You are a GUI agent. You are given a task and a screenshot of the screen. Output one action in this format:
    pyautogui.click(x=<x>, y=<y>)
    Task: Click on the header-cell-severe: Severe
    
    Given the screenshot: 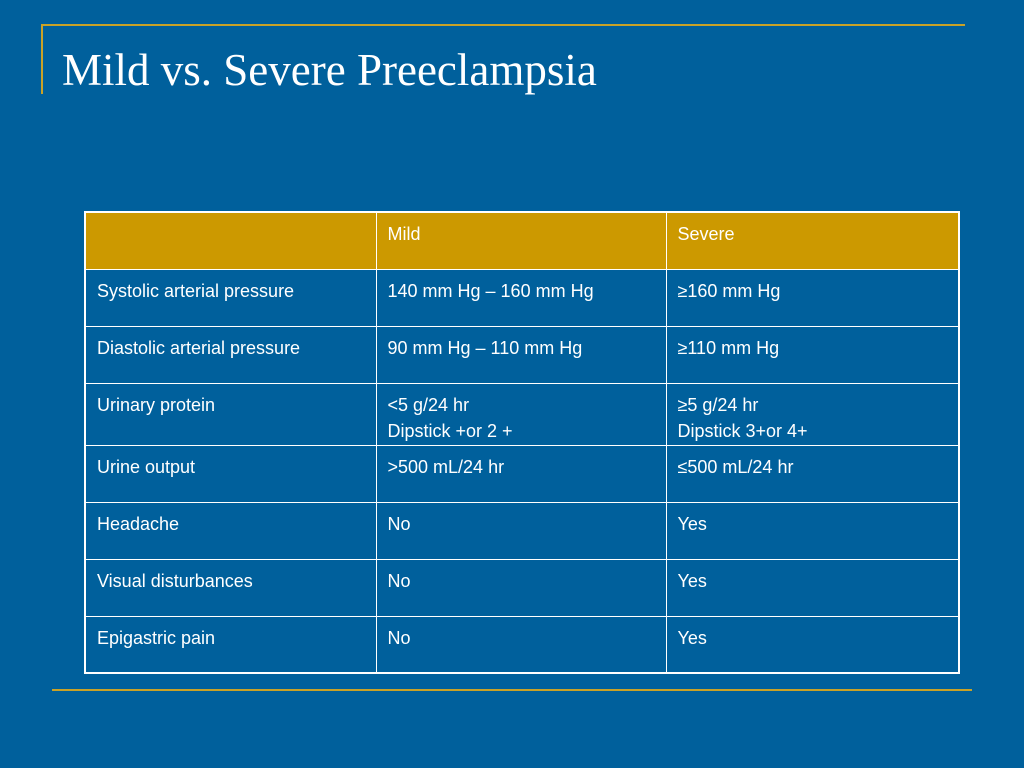 What is the action you would take?
    pyautogui.click(x=812, y=240)
    